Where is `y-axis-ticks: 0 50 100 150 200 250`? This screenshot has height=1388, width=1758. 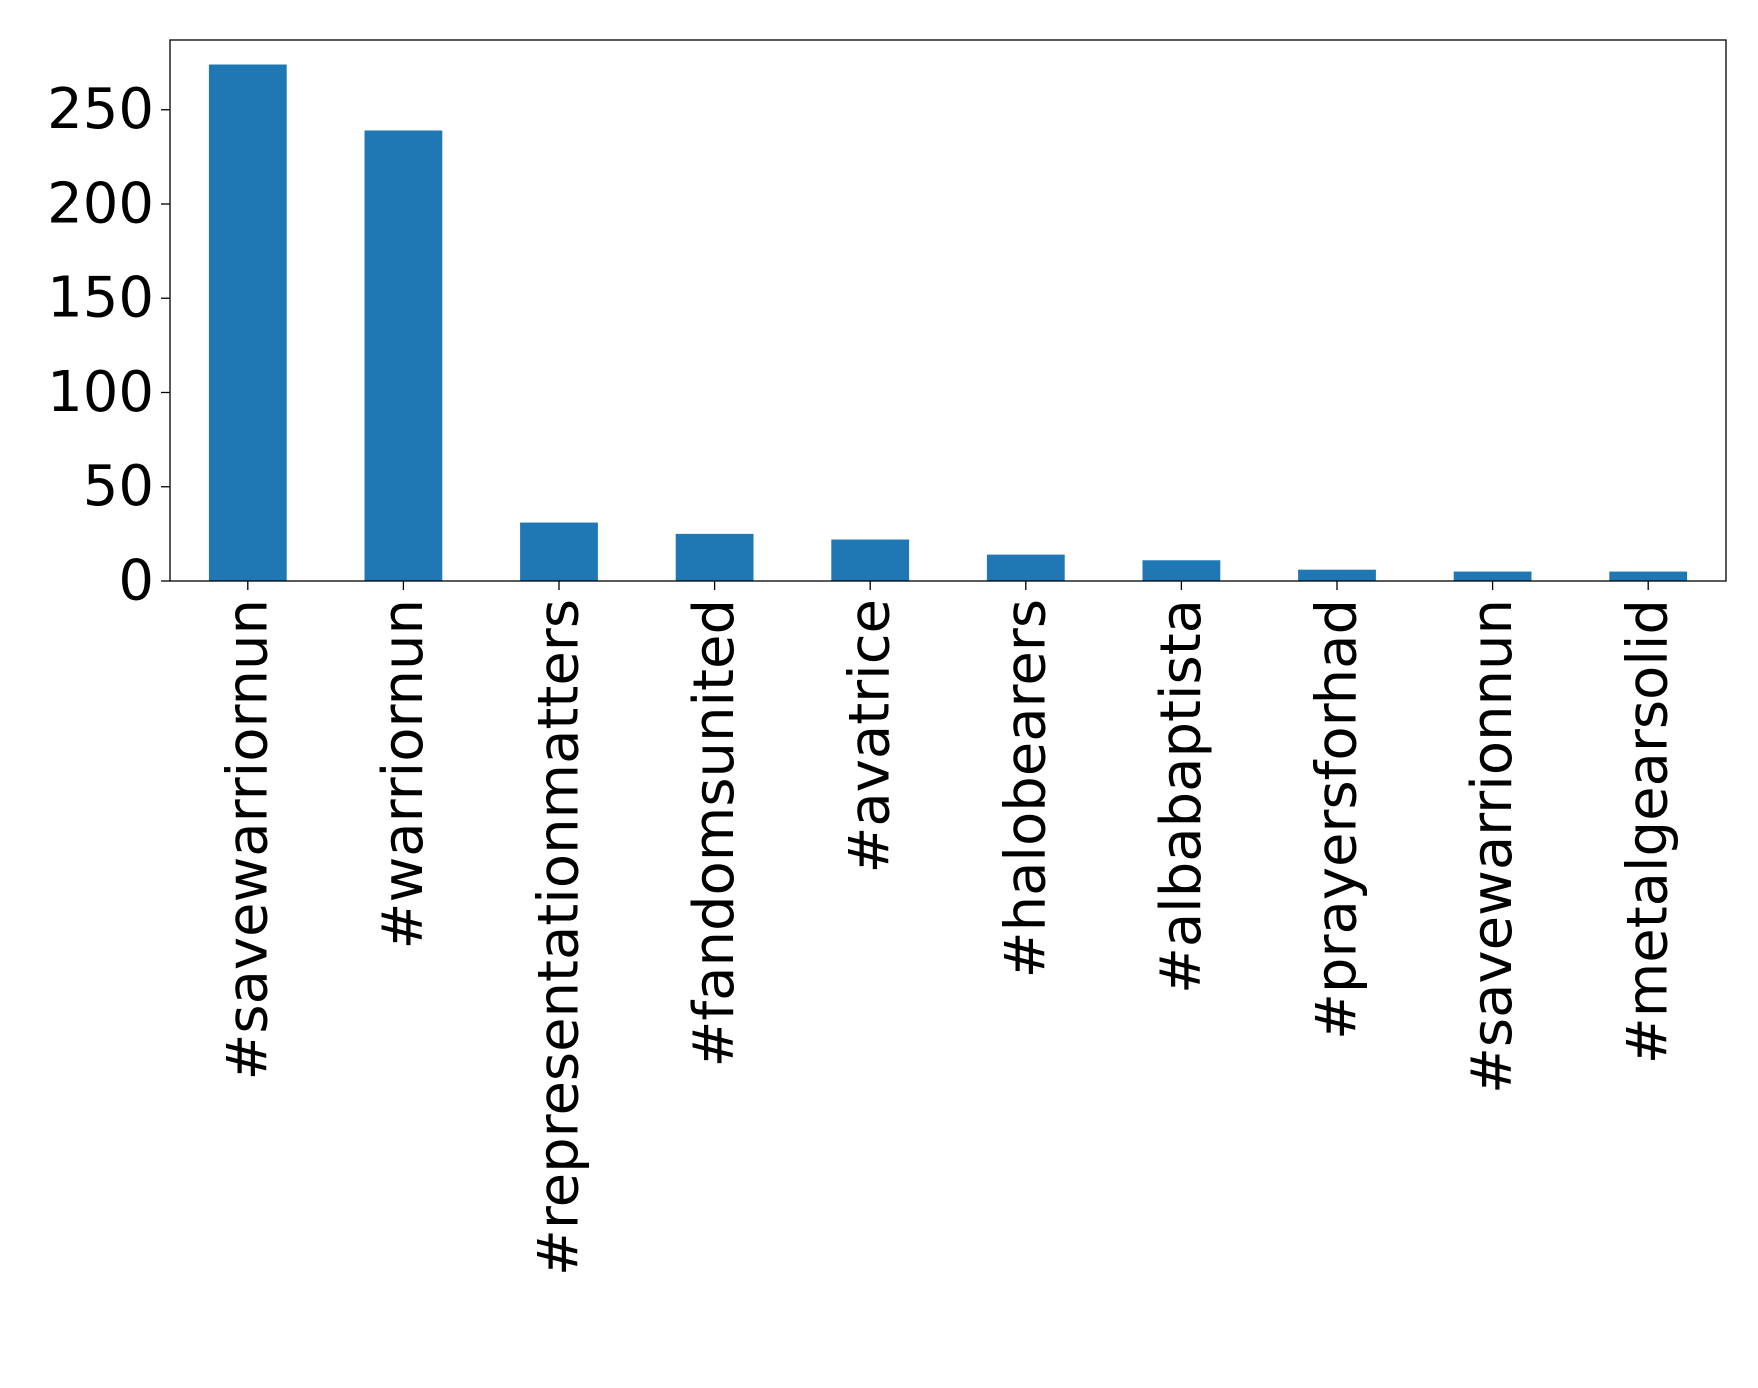
y-axis-ticks: 0 50 100 150 200 250 is located at coordinates (108, 345).